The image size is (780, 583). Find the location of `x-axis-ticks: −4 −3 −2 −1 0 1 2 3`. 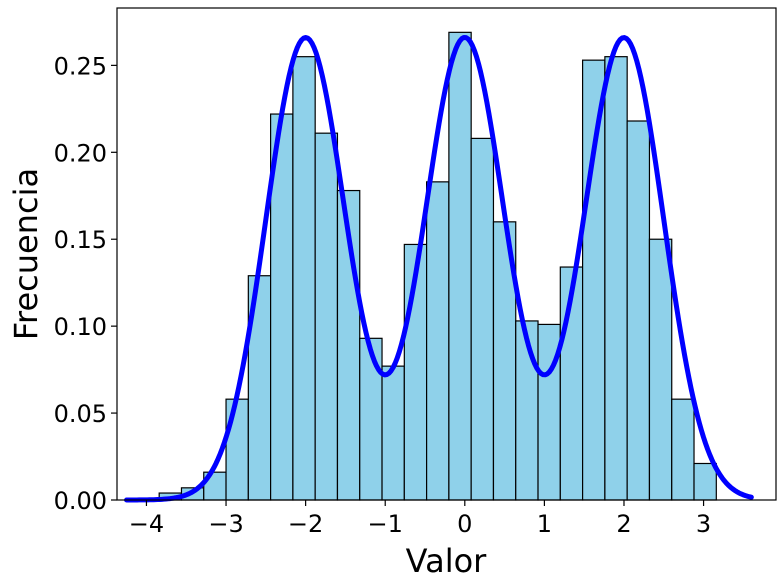

x-axis-ticks: −4 −3 −2 −1 0 1 2 3 is located at coordinates (420, 519).